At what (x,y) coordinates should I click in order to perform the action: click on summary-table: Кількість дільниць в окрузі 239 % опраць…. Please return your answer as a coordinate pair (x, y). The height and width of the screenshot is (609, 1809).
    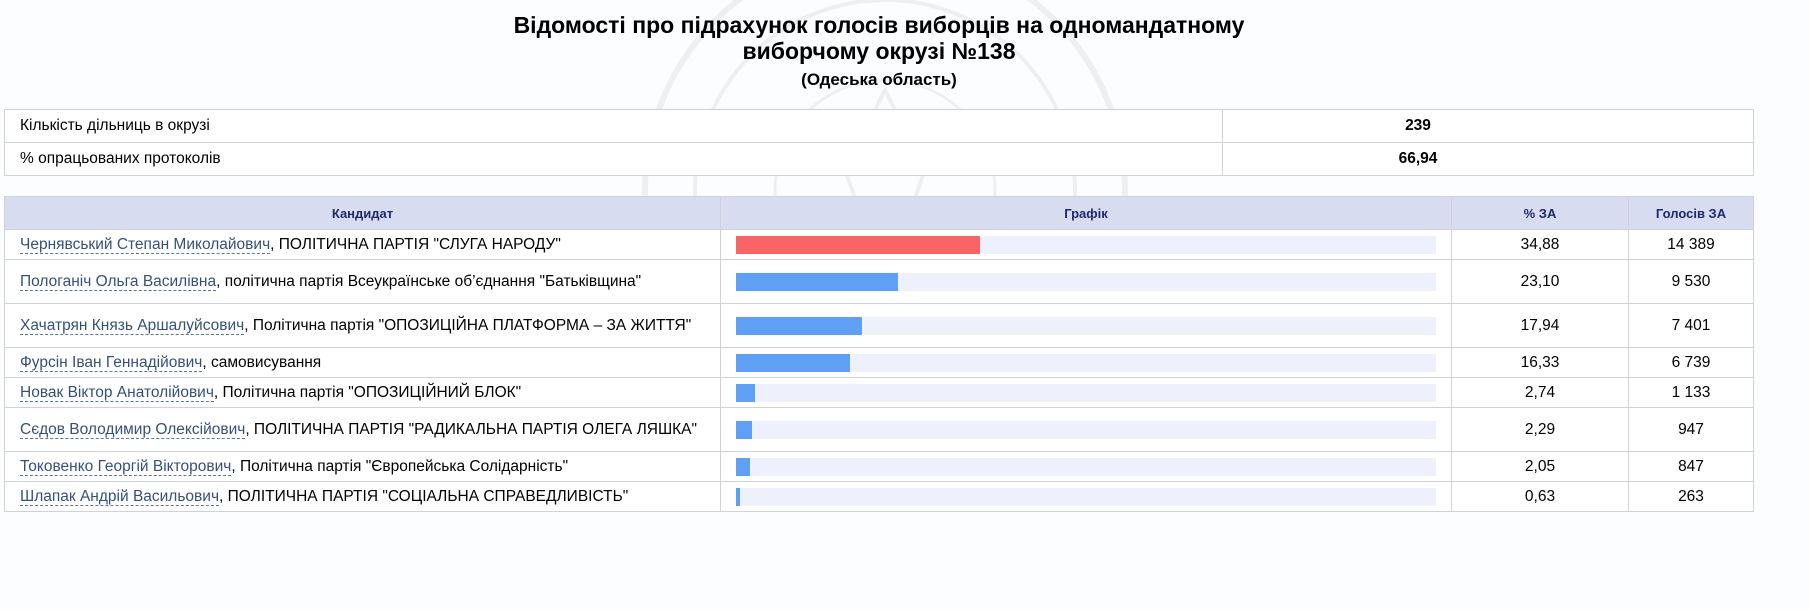
    Looking at the image, I should click on (879, 142).